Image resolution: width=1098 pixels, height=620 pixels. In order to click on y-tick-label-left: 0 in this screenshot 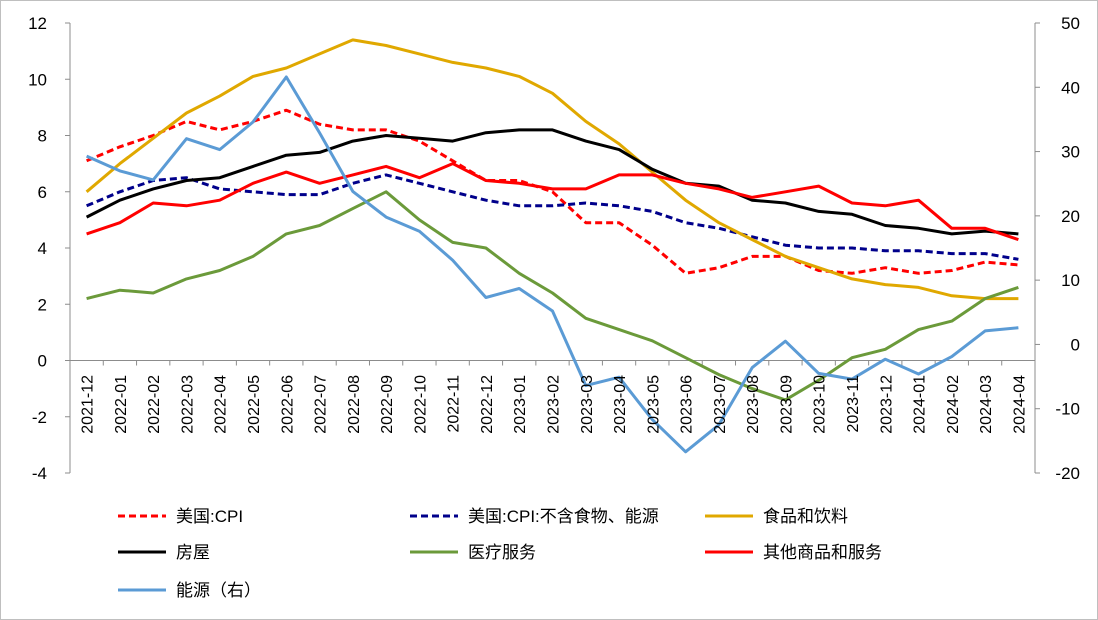, I will do `click(42, 361)`.